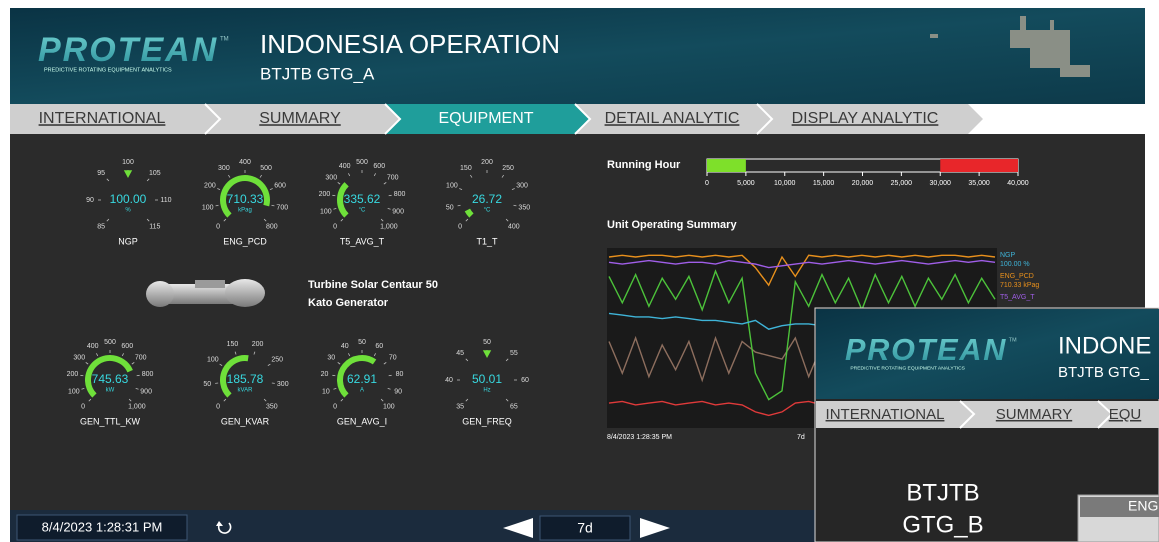 The image size is (1159, 542). Describe the element at coordinates (155, 173) in the screenshot. I see `gauge-tick-label: 105` at that location.